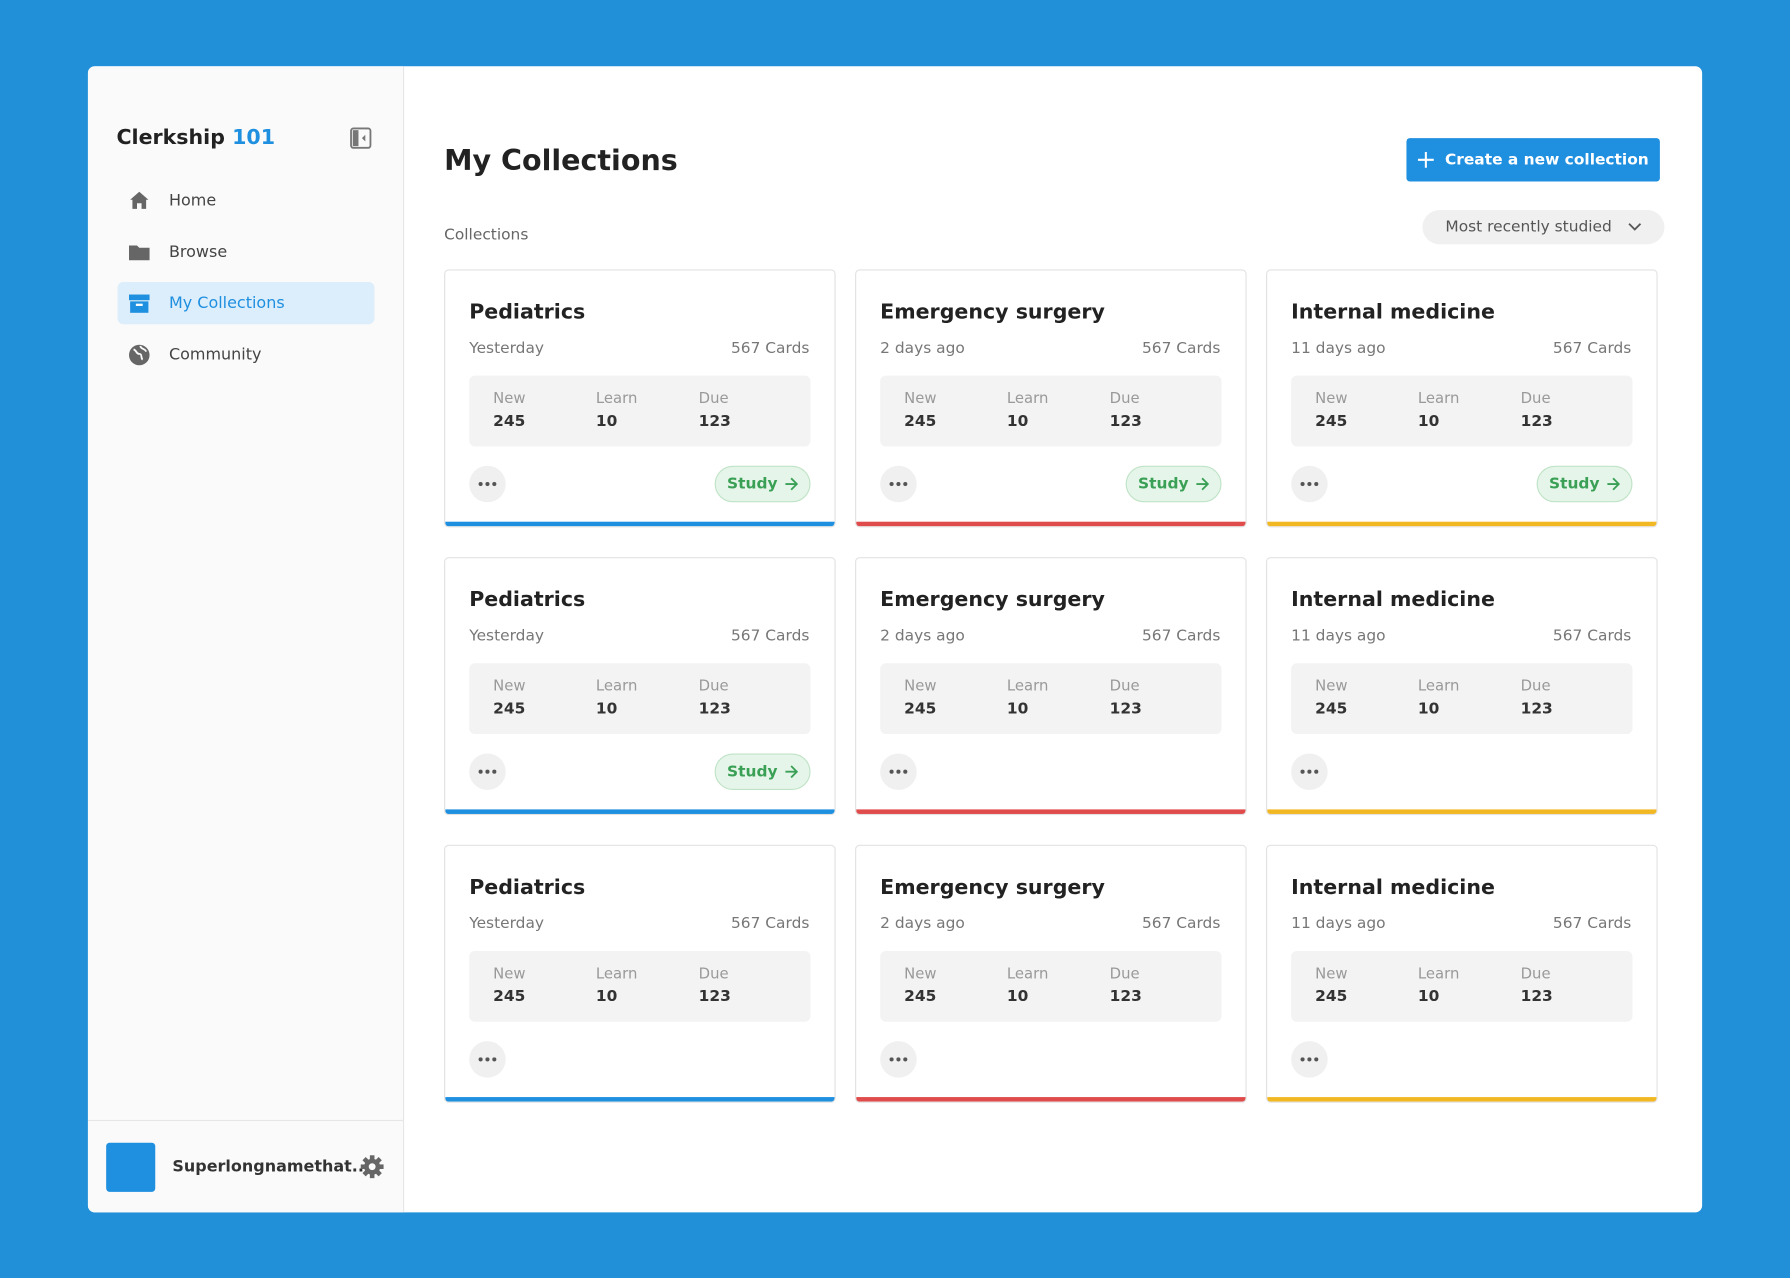 The height and width of the screenshot is (1278, 1790). What do you see at coordinates (360, 138) in the screenshot?
I see `collapse-button` at bounding box center [360, 138].